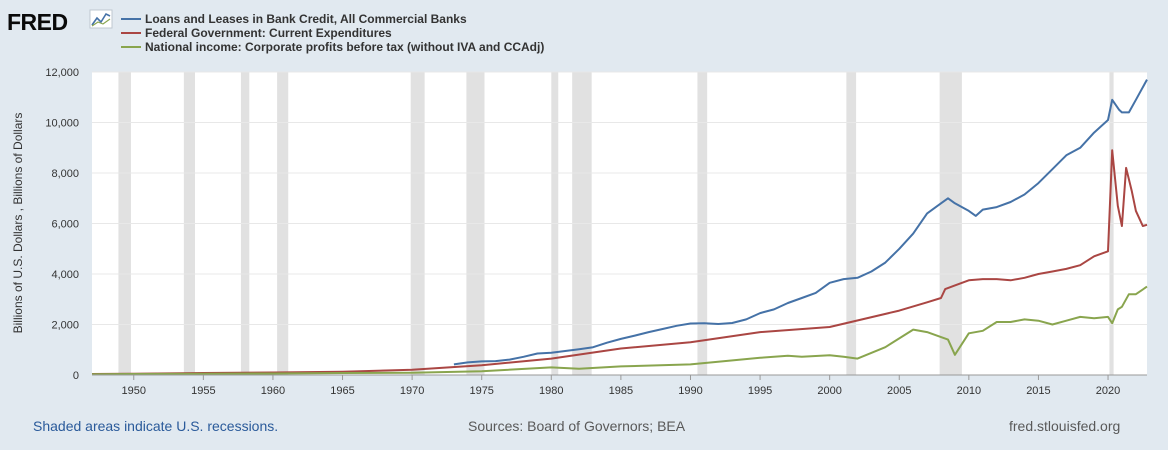 The image size is (1168, 450). I want to click on x-tick-label: 2000, so click(829, 391).